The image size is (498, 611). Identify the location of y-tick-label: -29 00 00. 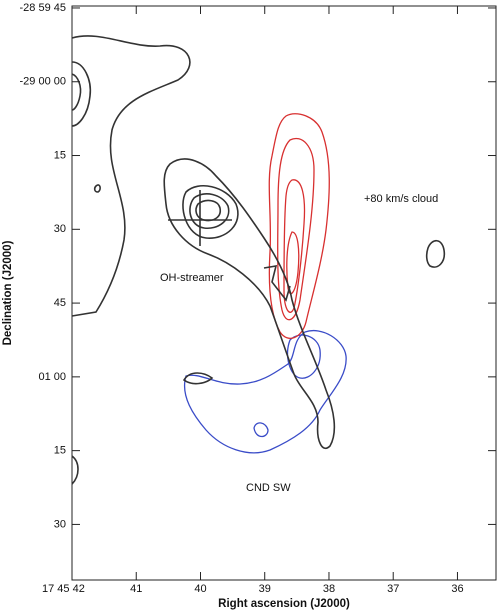
(43, 82).